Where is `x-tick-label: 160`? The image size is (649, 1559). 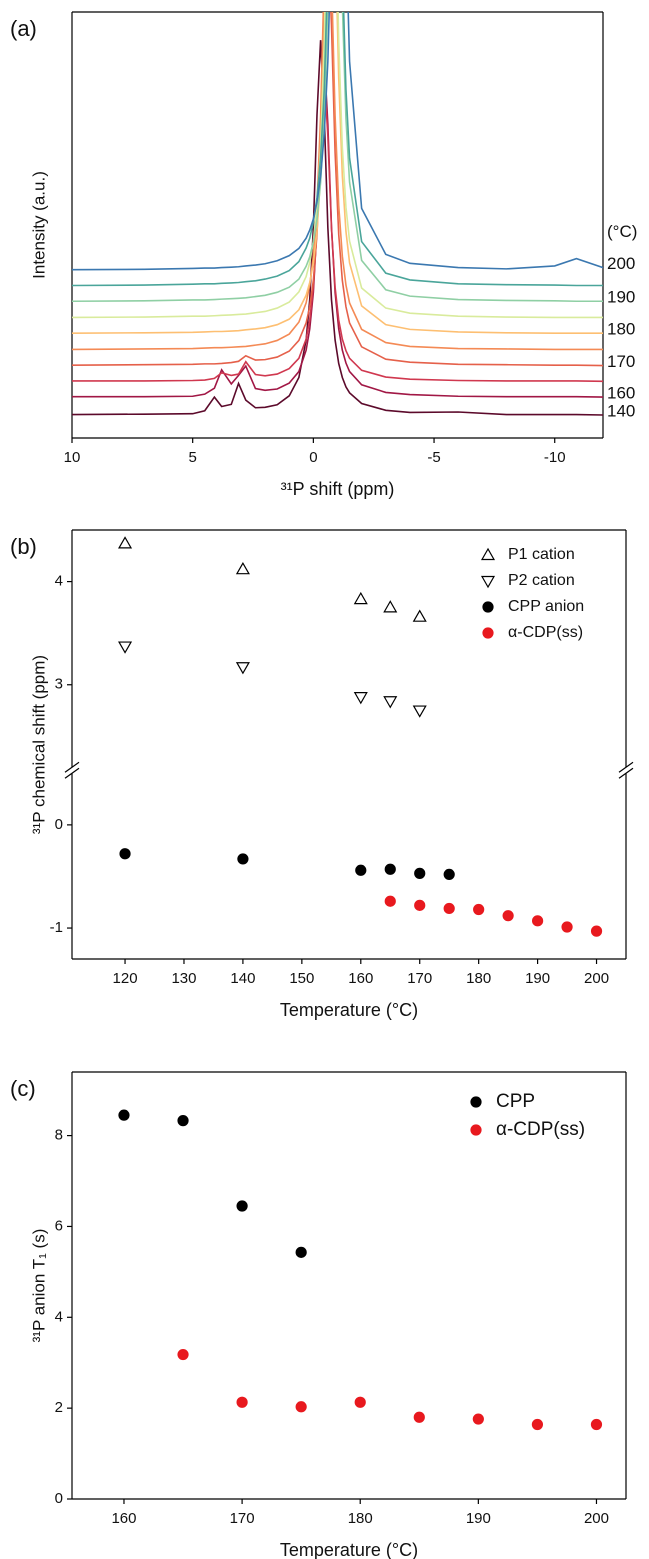 x-tick-label: 160 is located at coordinates (123, 1518).